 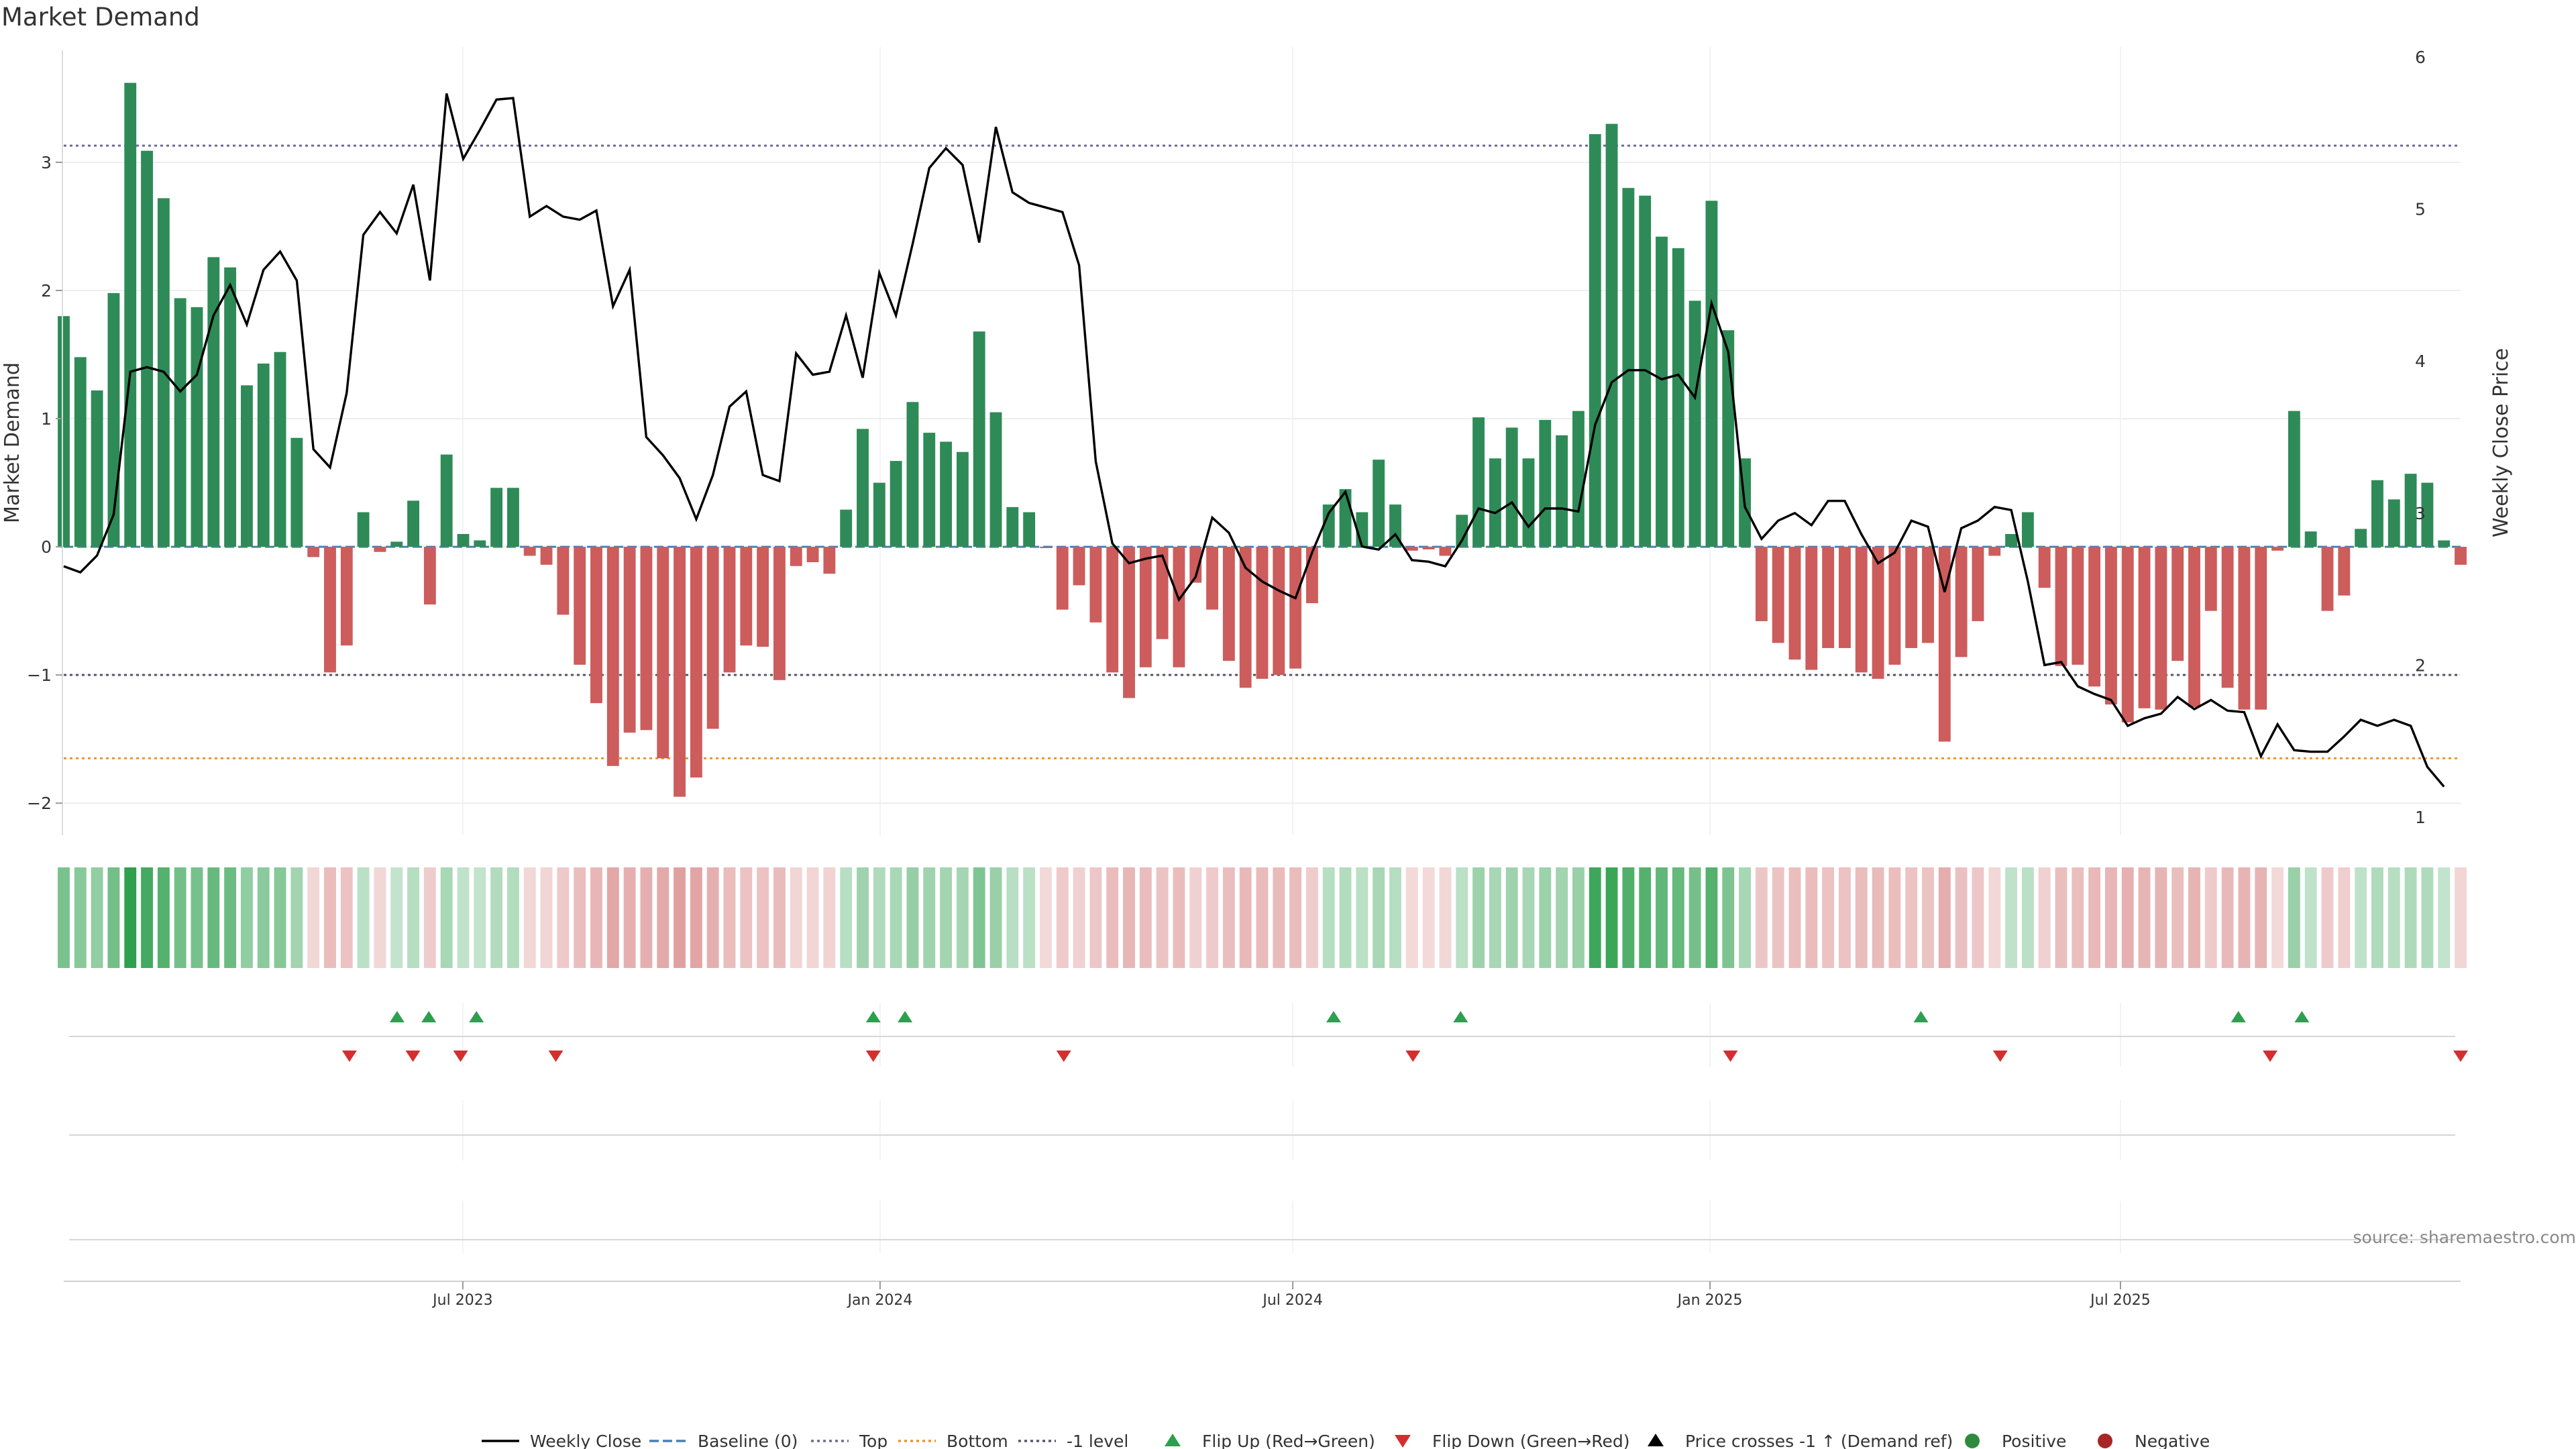 I want to click on left-axis-label: Market Demand, so click(x=12, y=442).